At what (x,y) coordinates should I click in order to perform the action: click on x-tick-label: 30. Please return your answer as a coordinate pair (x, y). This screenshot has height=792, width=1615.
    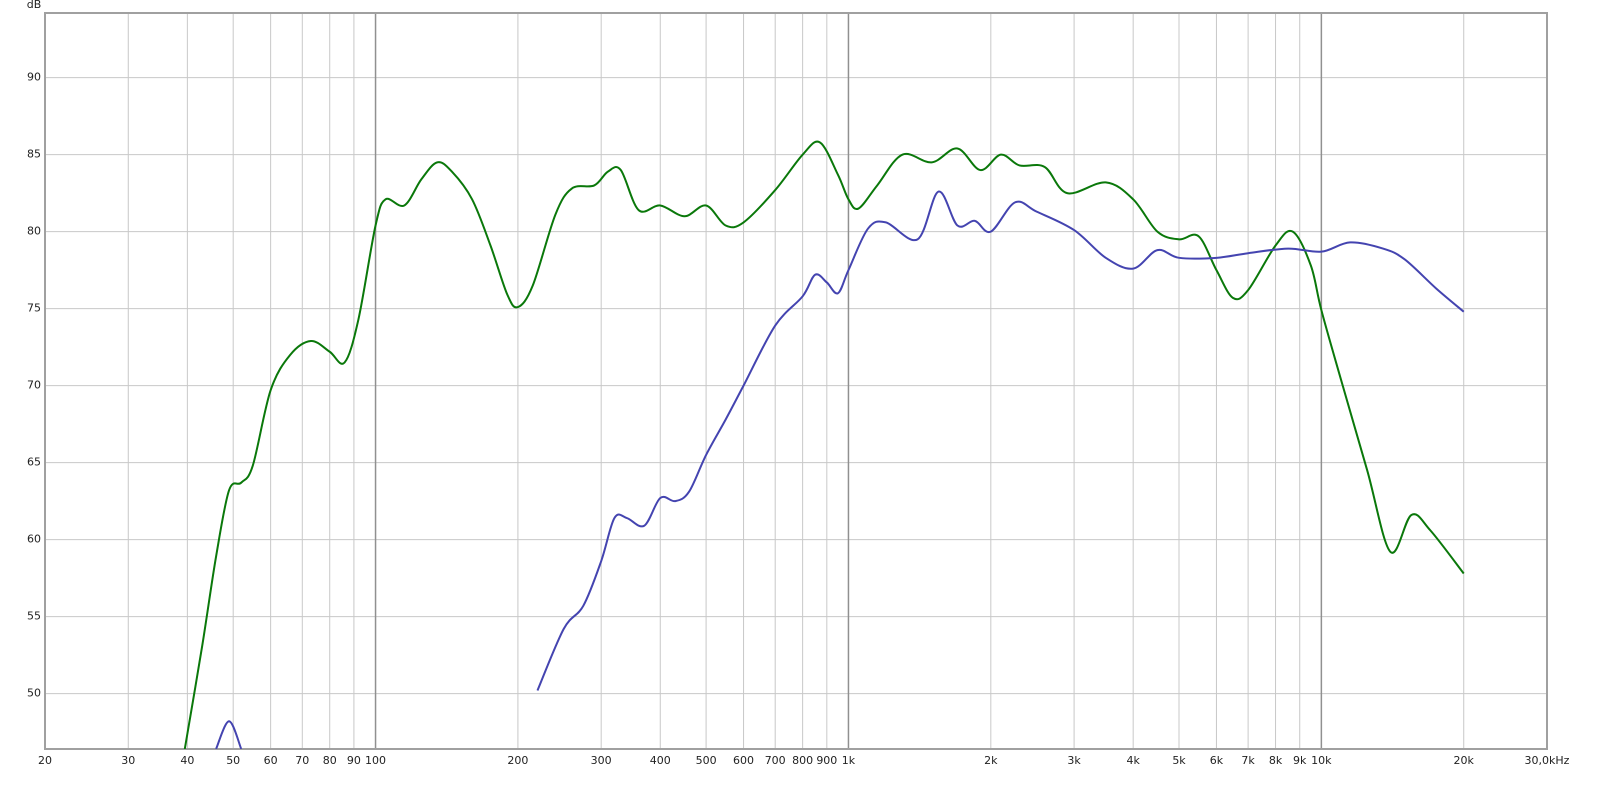
    Looking at the image, I should click on (128, 760).